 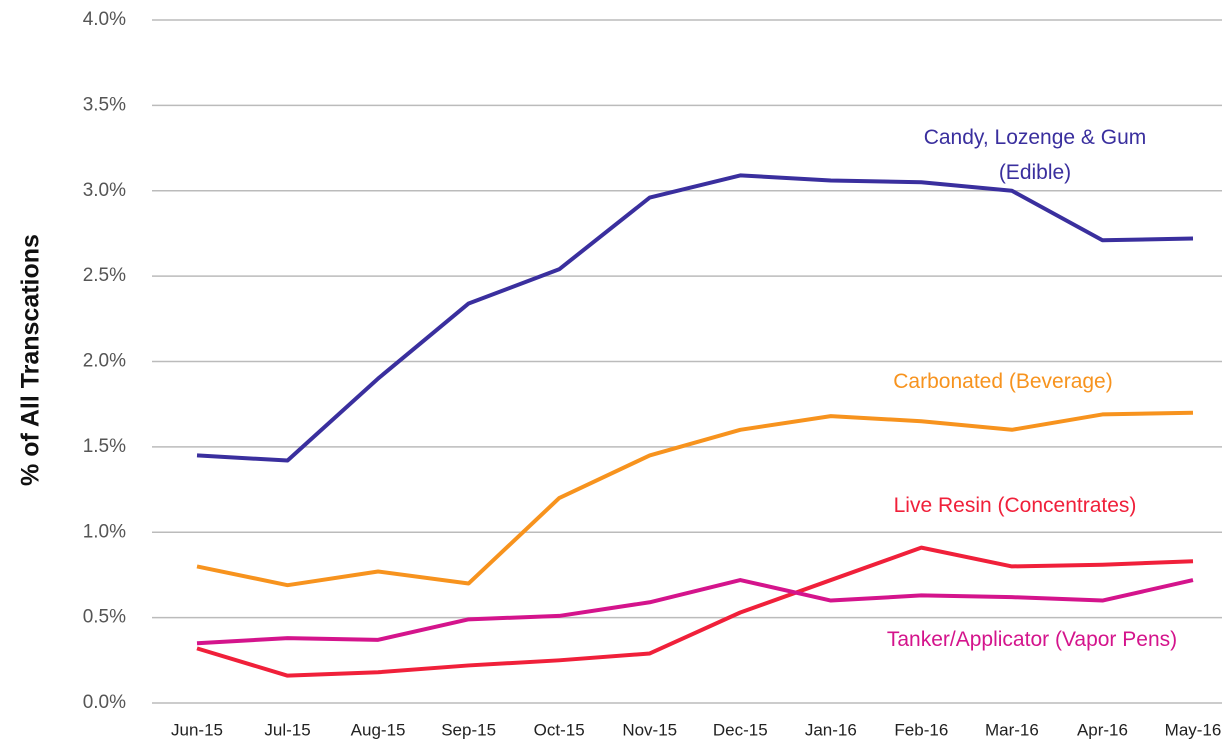 I want to click on series-label: Live Resin (Concentrates), so click(x=1015, y=505).